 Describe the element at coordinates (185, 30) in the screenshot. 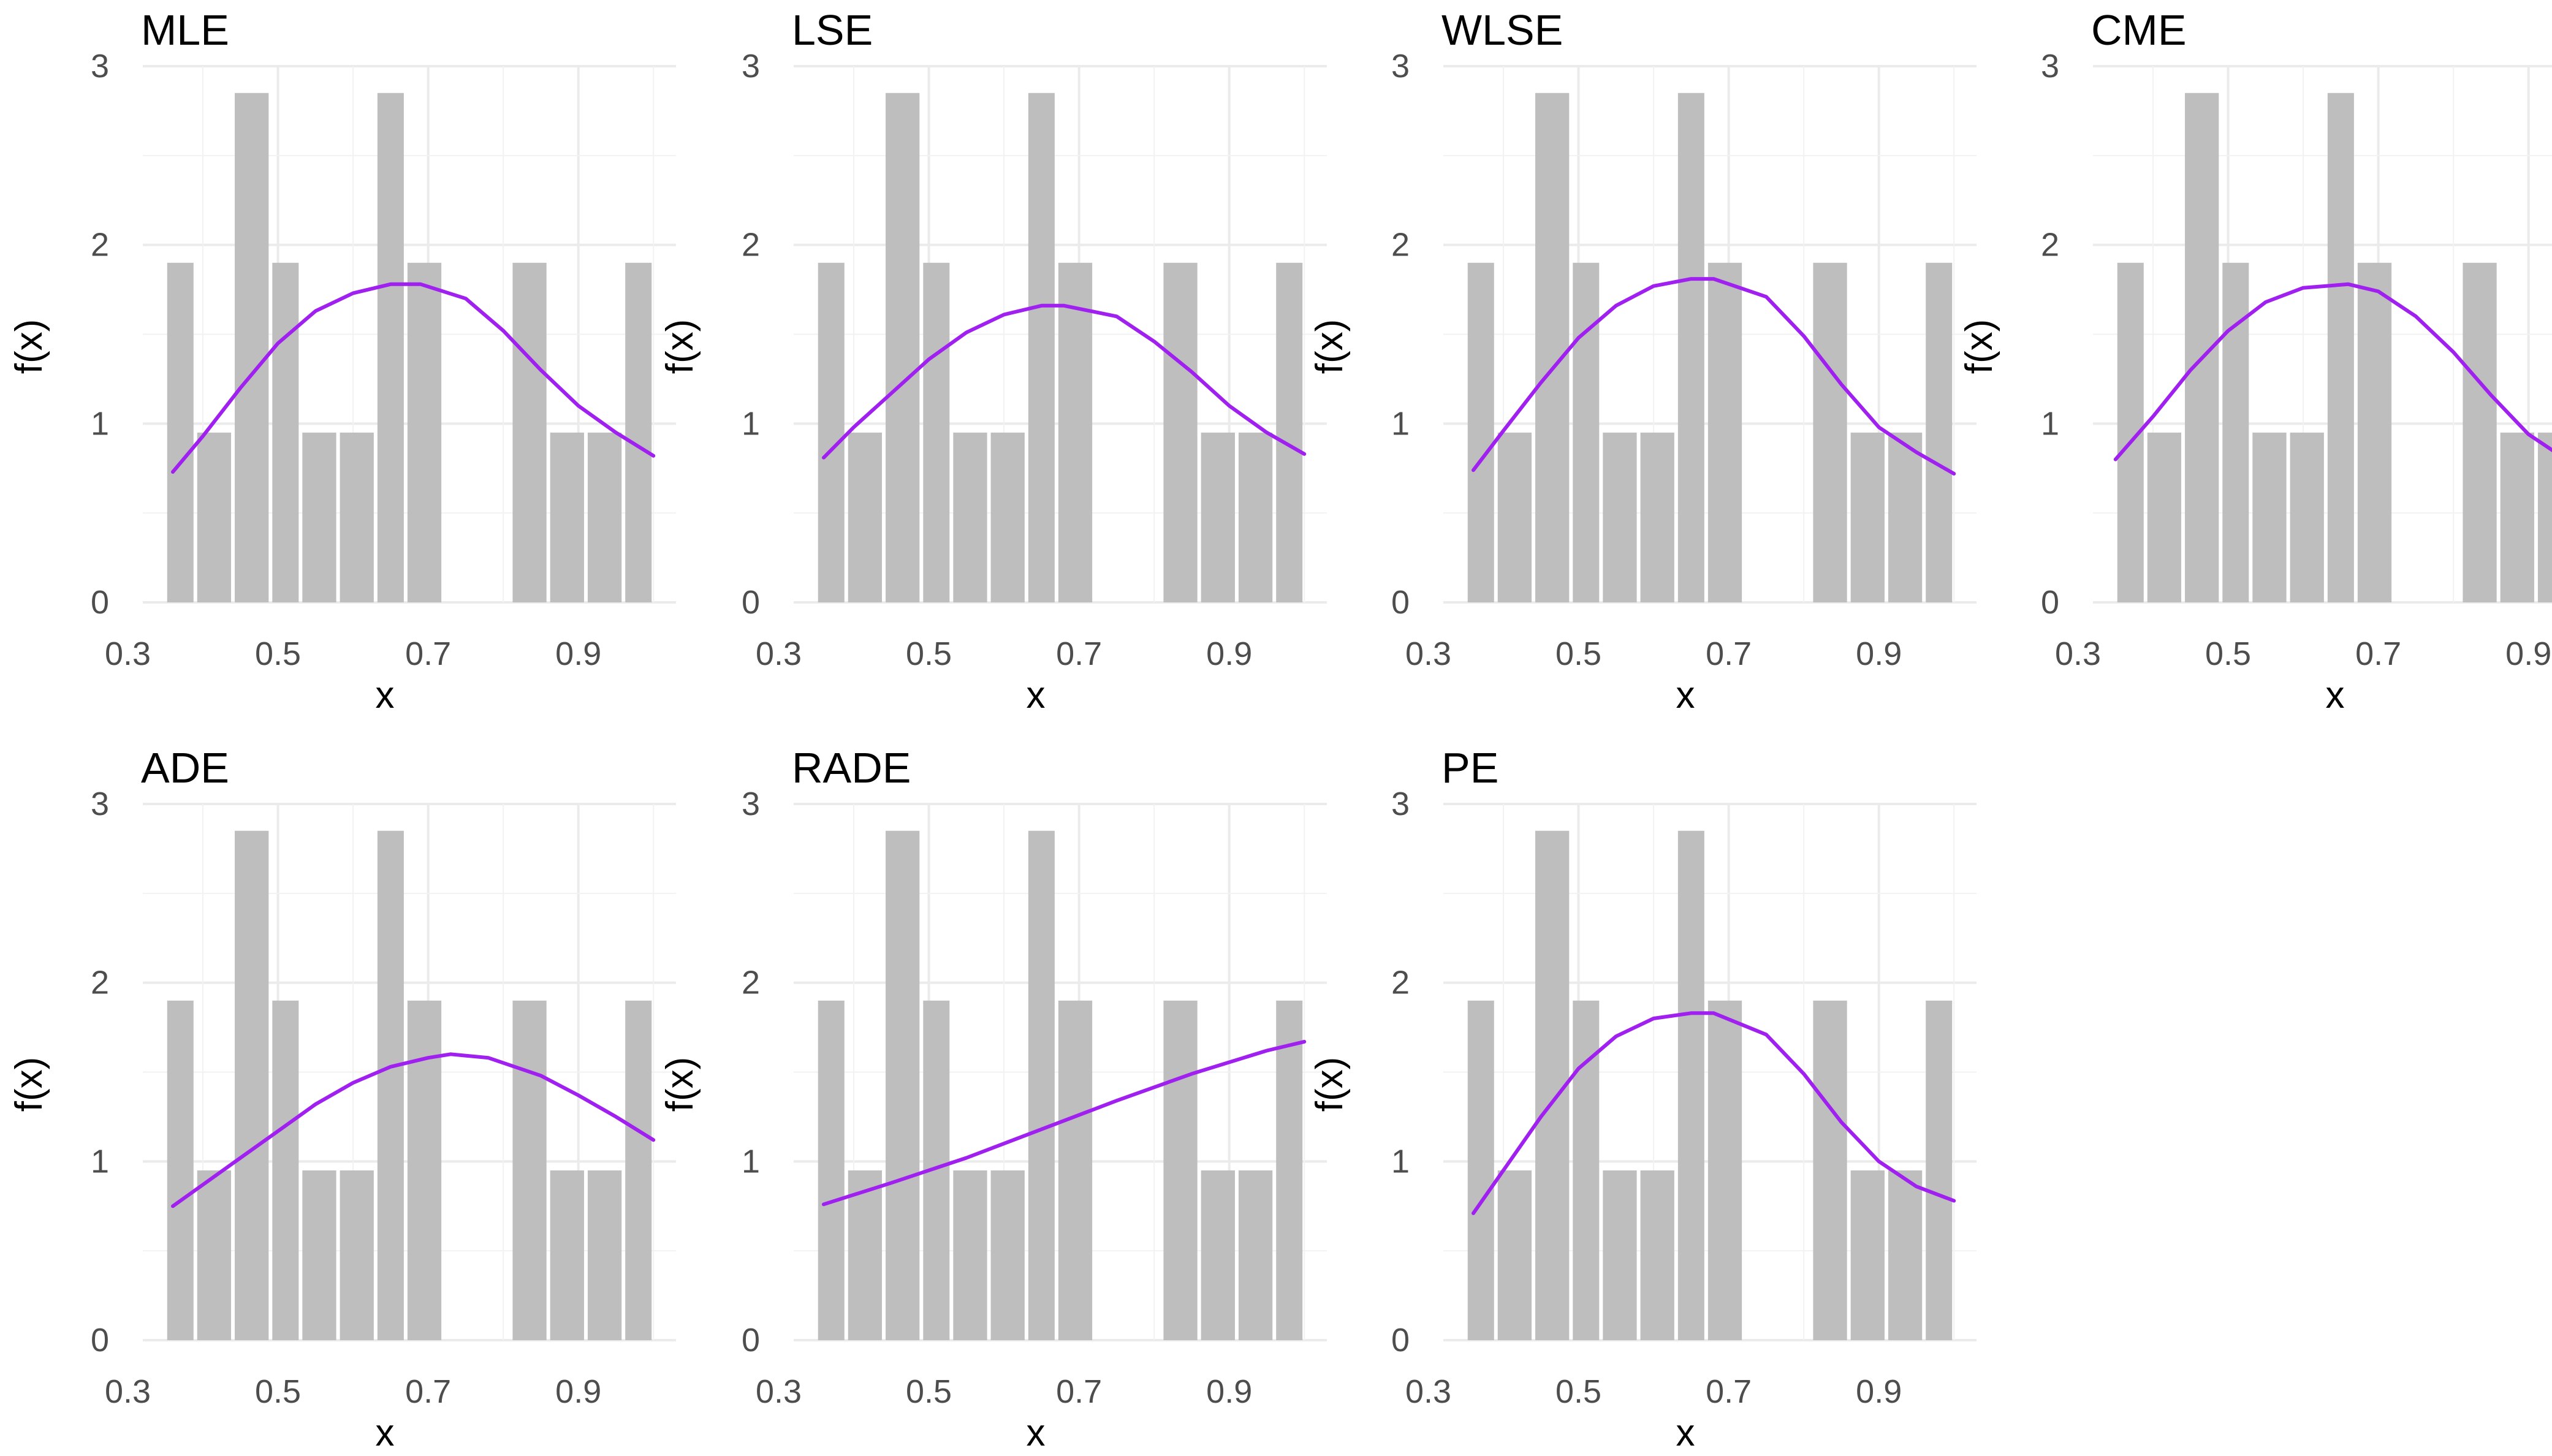

I see `panel-title: MLE` at that location.